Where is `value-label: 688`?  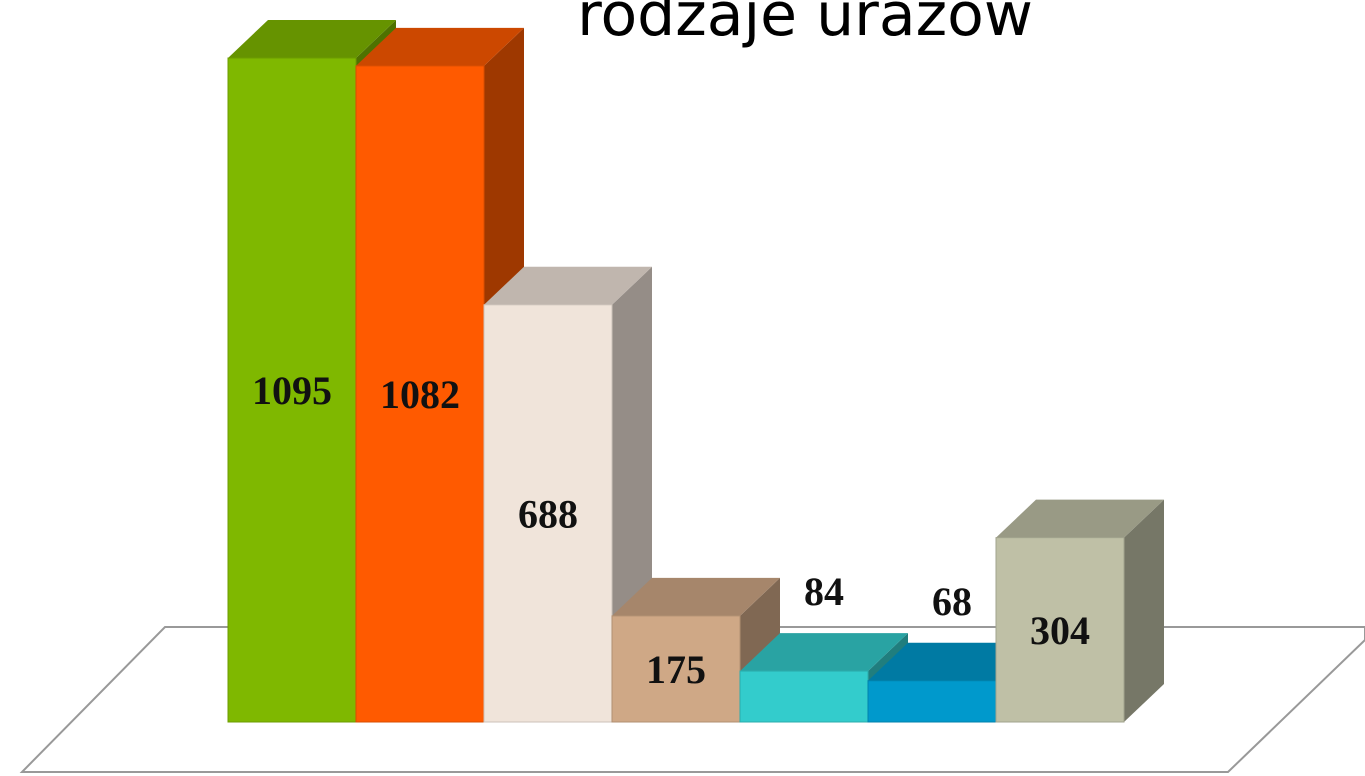
value-label: 688 is located at coordinates (548, 513).